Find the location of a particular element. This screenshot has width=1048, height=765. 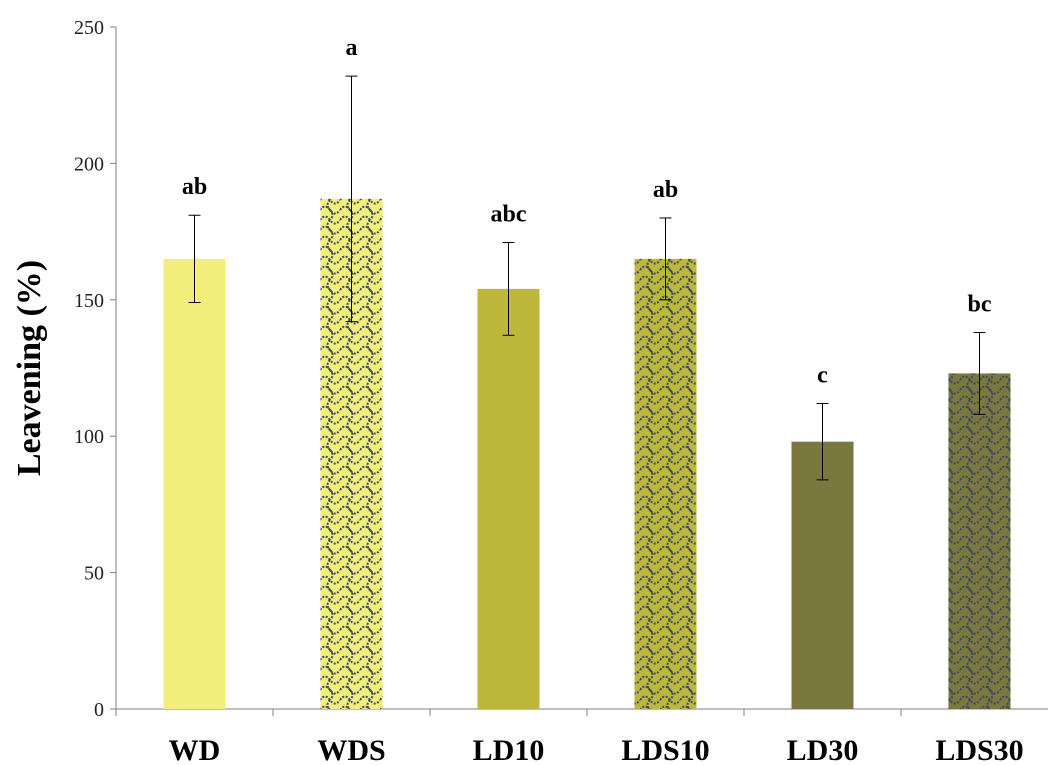

bar-WD is located at coordinates (194, 483).